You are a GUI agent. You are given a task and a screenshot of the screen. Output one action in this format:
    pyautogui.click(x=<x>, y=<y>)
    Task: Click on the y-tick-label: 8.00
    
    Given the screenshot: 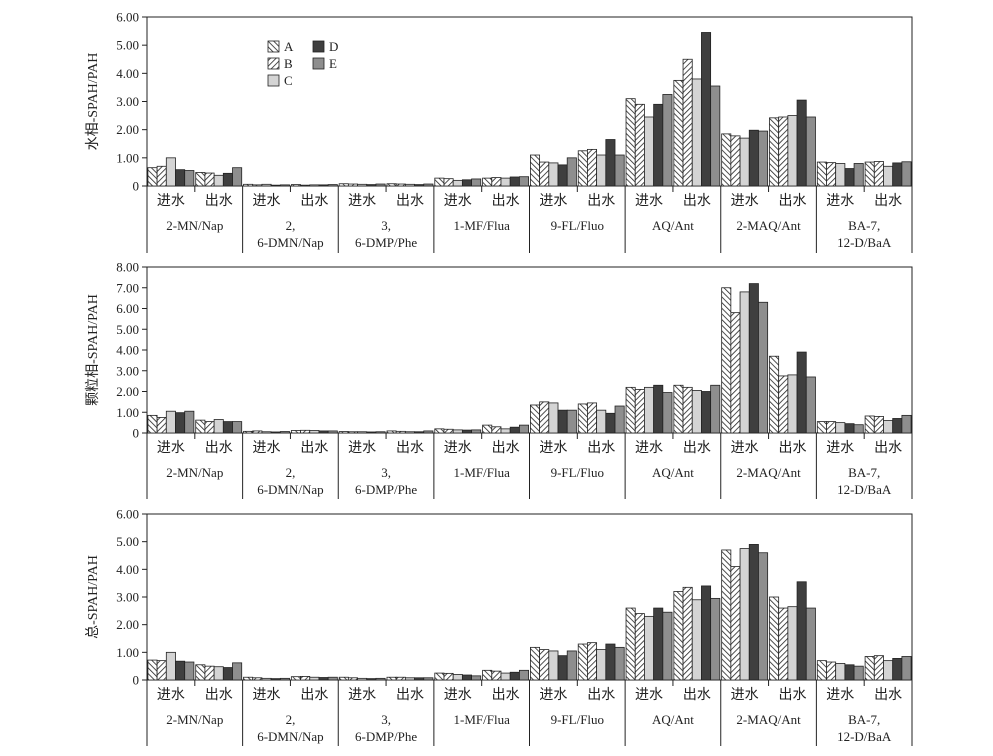 What is the action you would take?
    pyautogui.click(x=127, y=267)
    